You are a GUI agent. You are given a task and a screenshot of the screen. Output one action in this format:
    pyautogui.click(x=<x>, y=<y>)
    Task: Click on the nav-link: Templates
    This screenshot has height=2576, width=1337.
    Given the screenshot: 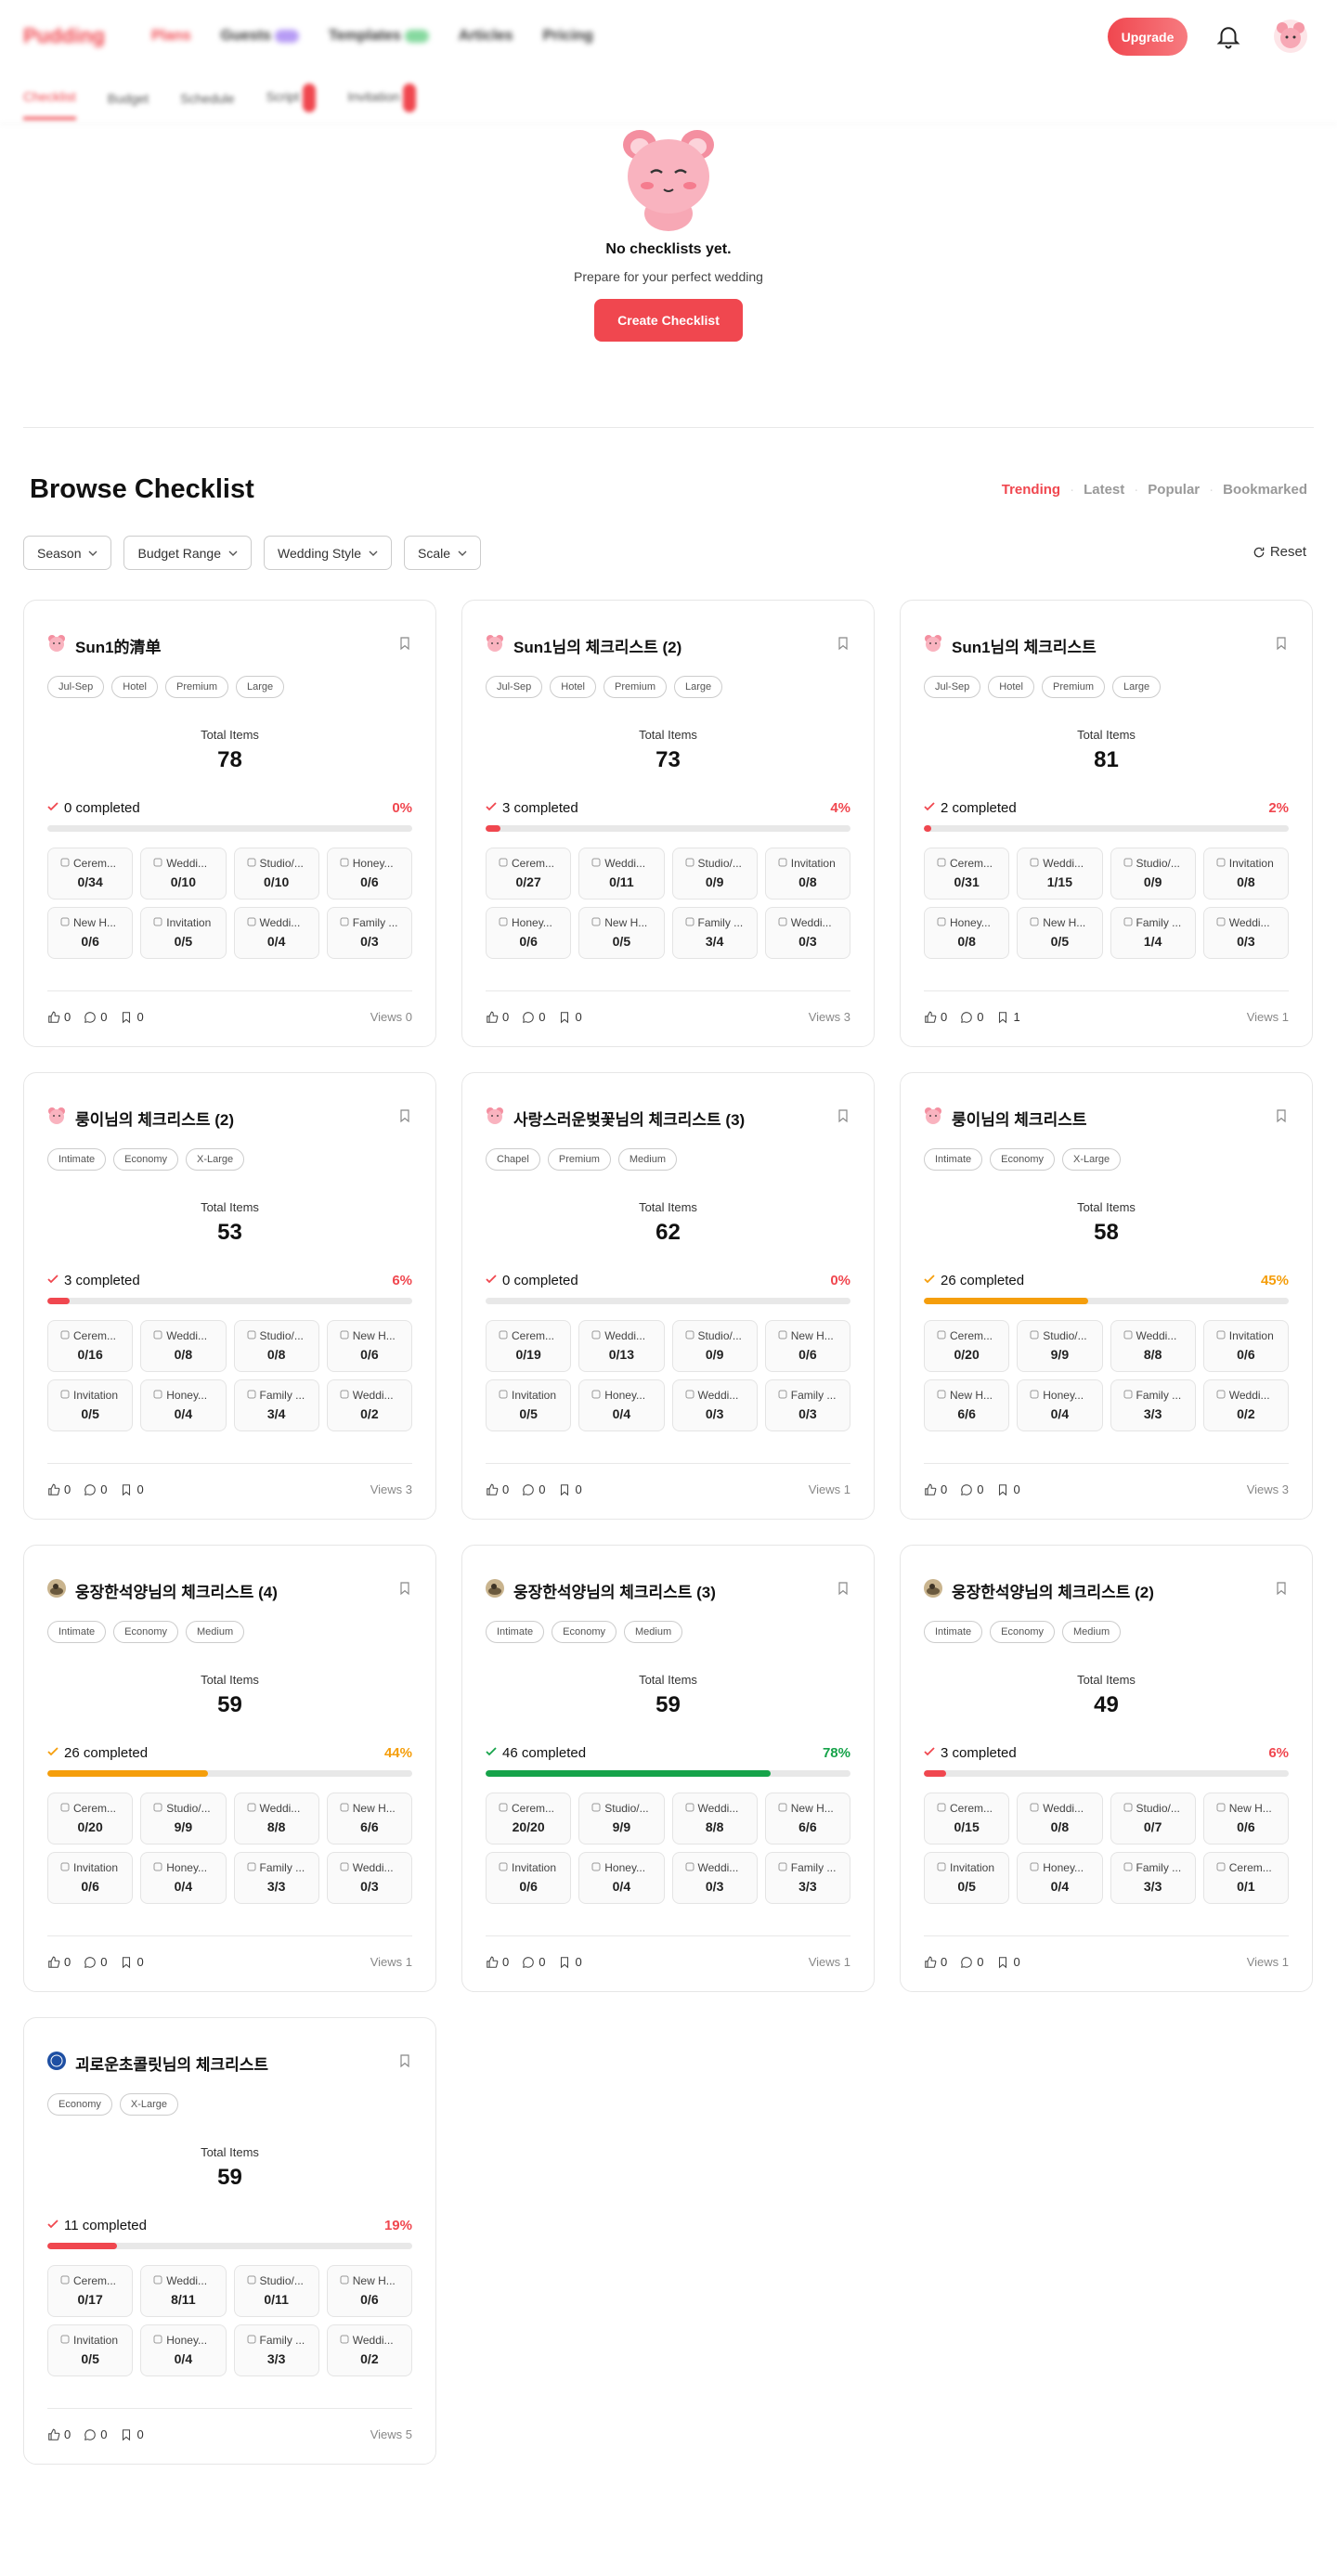 What is the action you would take?
    pyautogui.click(x=379, y=36)
    